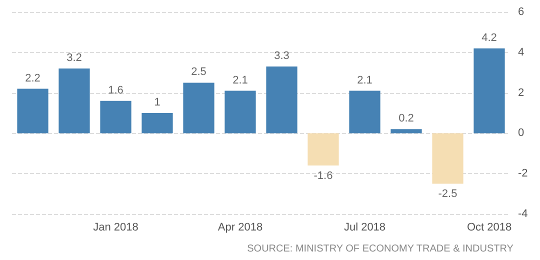 This screenshot has height=260, width=540. I want to click on x-tick-label: Apr 2018, so click(240, 228).